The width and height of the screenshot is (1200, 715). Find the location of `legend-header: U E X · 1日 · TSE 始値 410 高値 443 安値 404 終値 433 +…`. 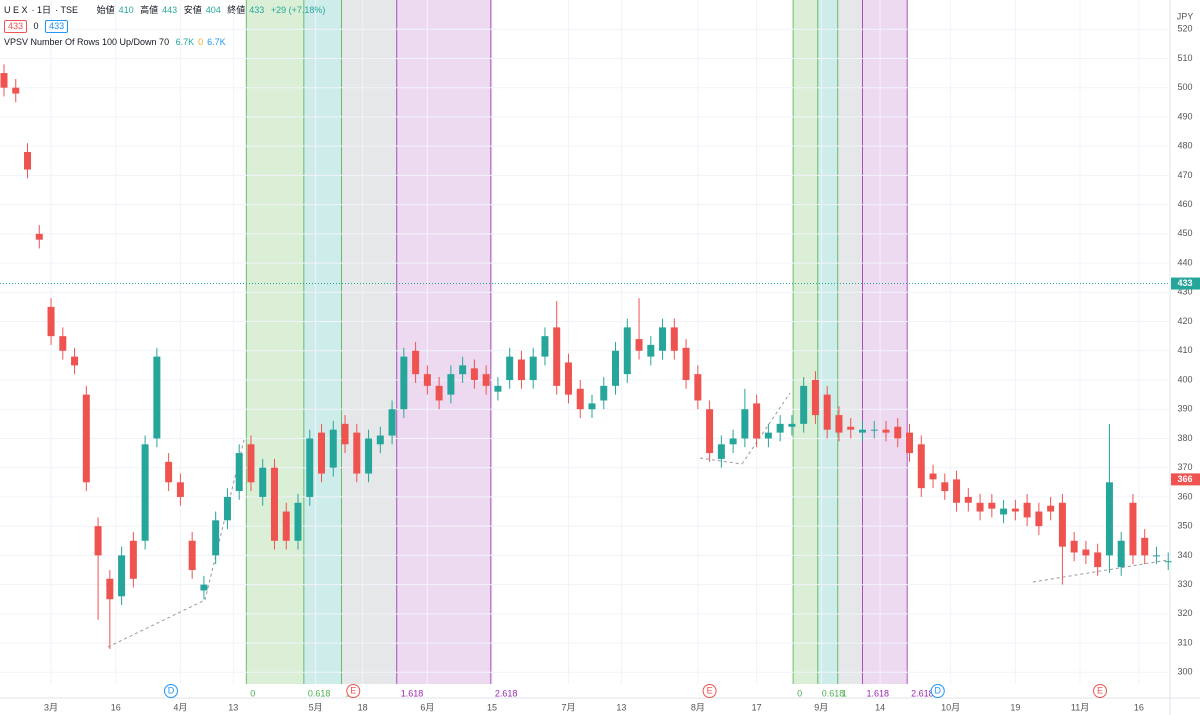

legend-header: U E X · 1日 · TSE 始値 410 高値 443 安値 404 終値 433 +… is located at coordinates (165, 26).